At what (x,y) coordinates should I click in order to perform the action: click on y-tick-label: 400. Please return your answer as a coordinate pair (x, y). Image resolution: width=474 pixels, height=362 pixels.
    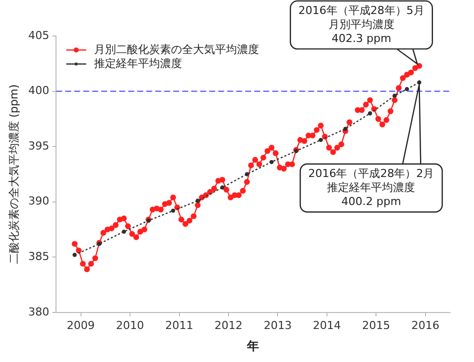
    Looking at the image, I should click on (39, 91).